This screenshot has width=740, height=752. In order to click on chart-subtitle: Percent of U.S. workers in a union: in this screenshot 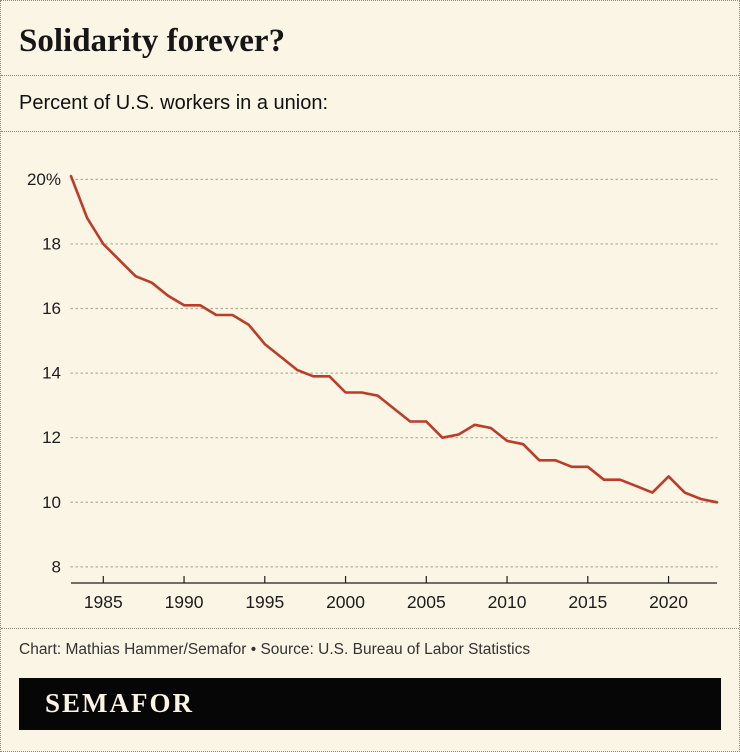, I will do `click(174, 102)`.